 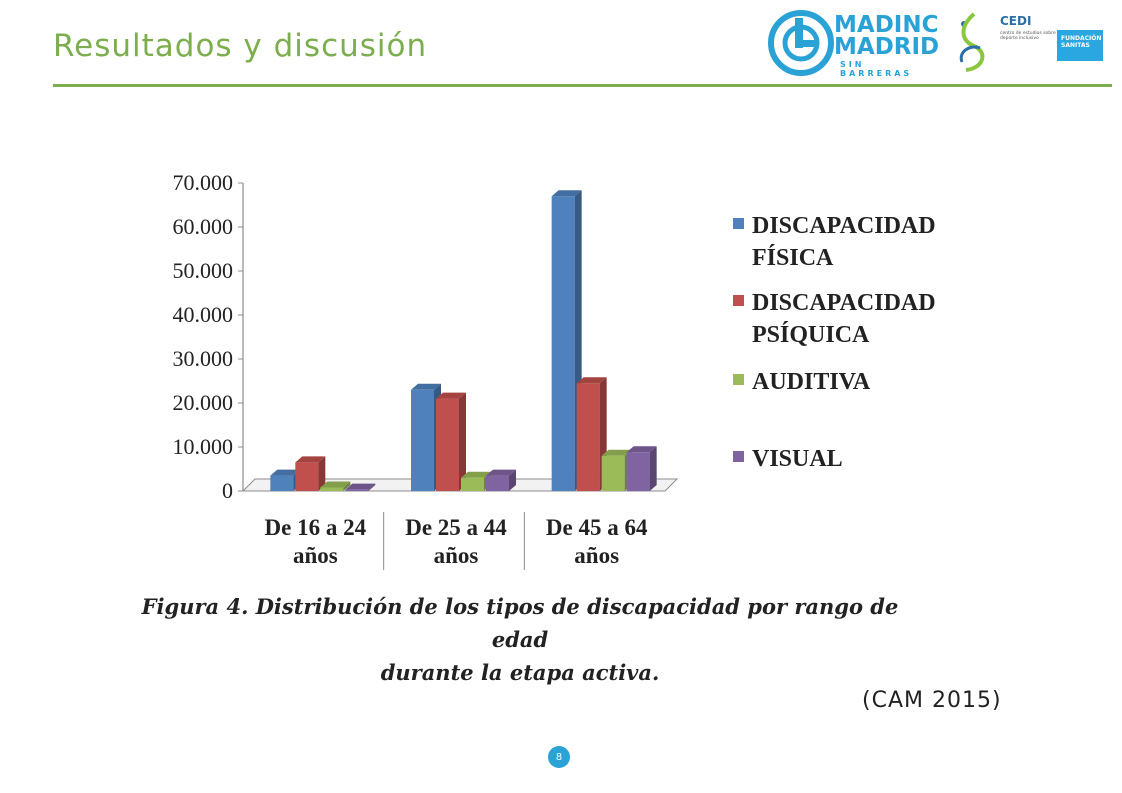 I want to click on title-divider, so click(x=582, y=85).